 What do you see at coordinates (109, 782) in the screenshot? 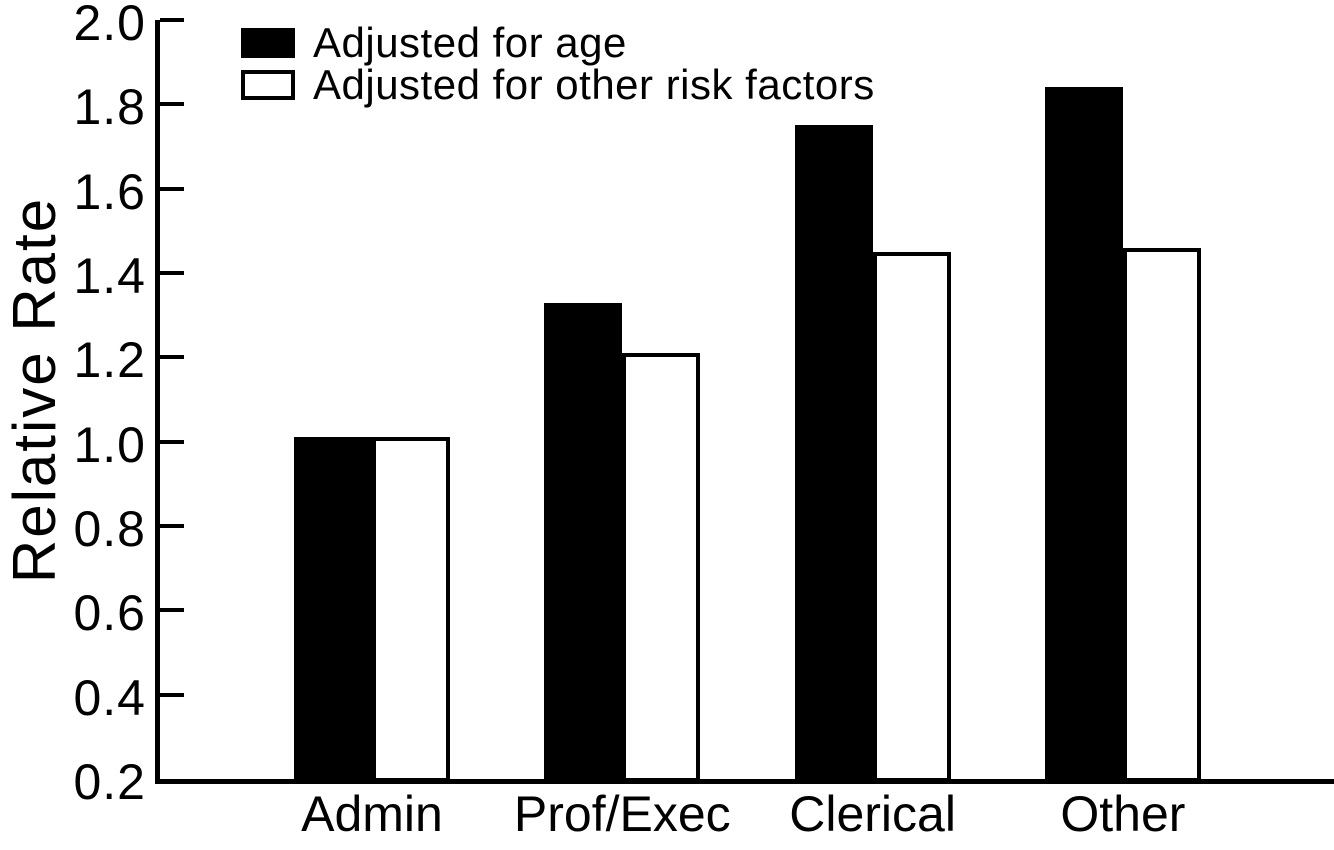
I see `y-tick-label: 0.2` at bounding box center [109, 782].